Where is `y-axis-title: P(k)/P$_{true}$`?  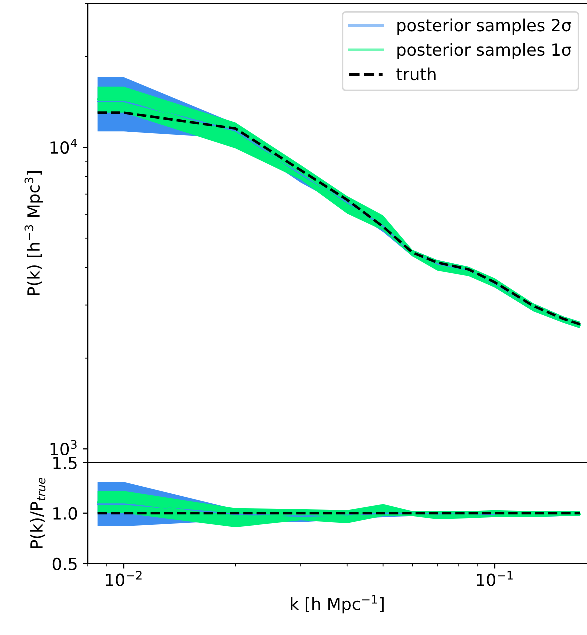 y-axis-title: P(k)/P$_{true}$ is located at coordinates (38, 513).